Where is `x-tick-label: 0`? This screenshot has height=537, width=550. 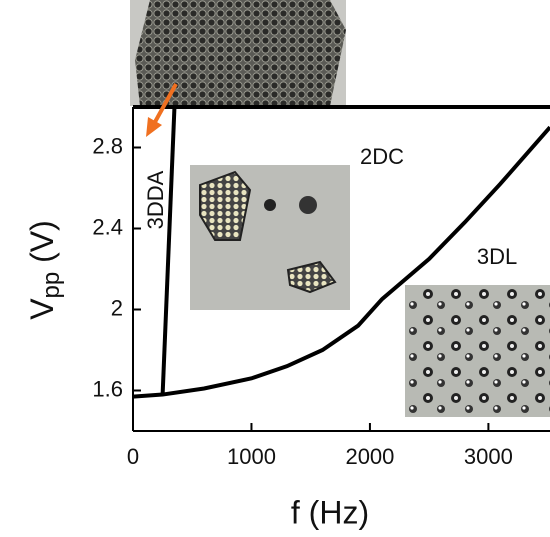 x-tick-label: 0 is located at coordinates (133, 456).